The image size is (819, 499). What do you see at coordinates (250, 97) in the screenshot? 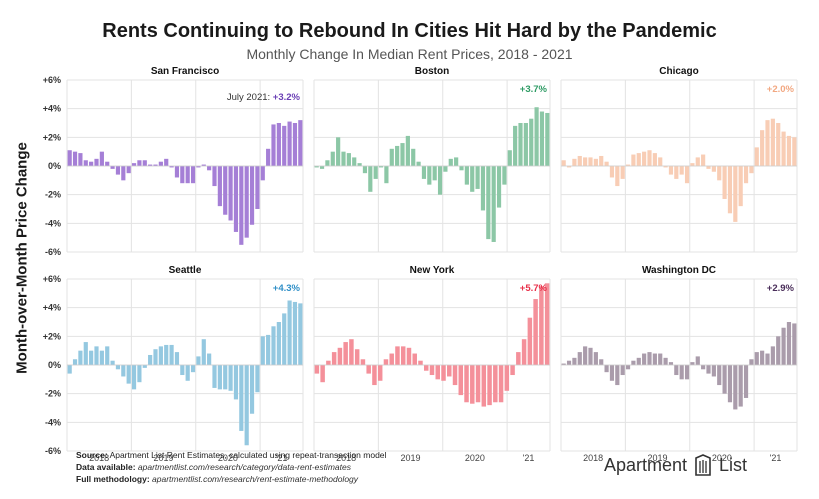
I see `annotation-prefix: July 2021:` at bounding box center [250, 97].